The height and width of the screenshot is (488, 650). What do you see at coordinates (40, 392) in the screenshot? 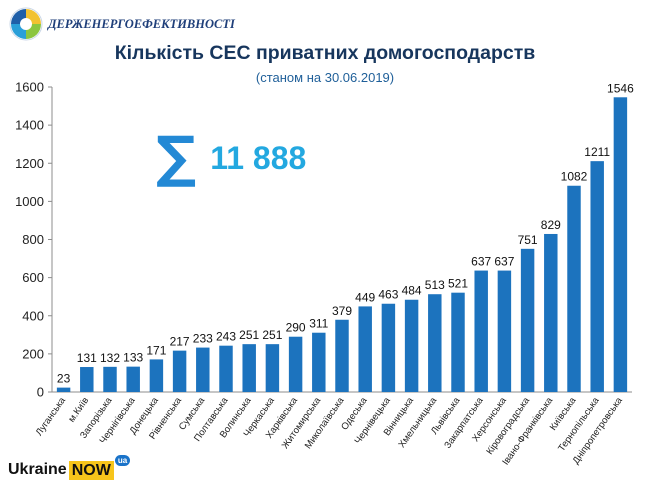
I see `y-tick-label: 0` at bounding box center [40, 392].